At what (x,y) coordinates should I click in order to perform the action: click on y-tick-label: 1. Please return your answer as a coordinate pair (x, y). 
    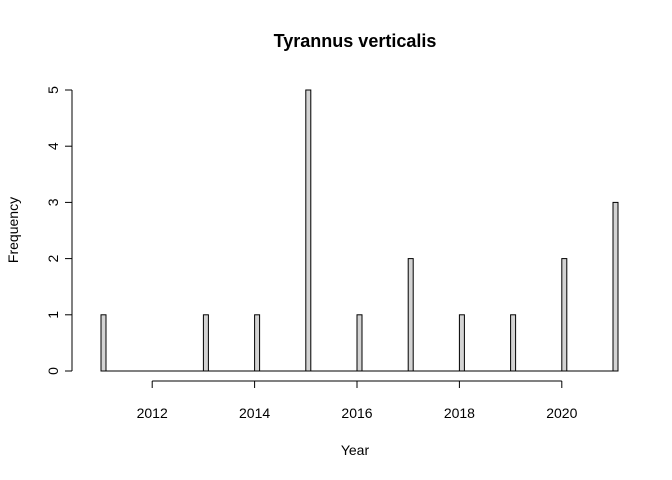
    Looking at the image, I should click on (53, 315).